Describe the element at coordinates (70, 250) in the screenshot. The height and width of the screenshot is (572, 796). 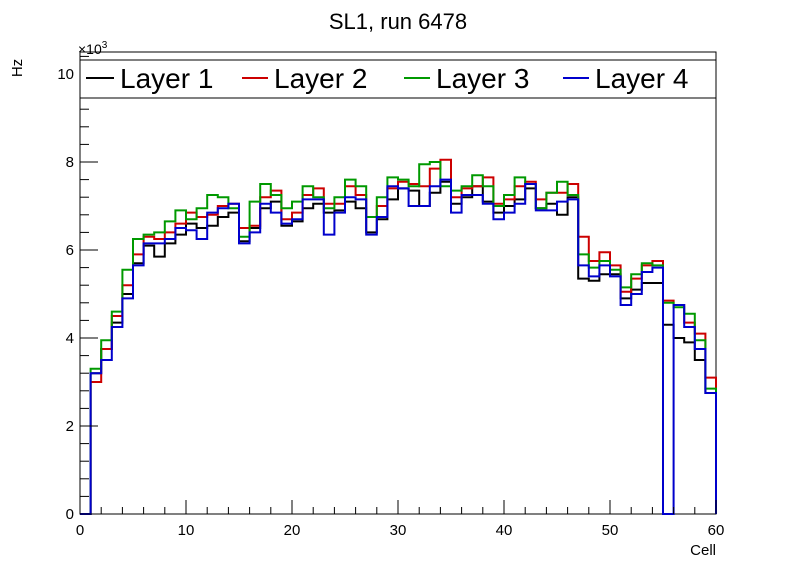
I see `y-tick-label: 6` at that location.